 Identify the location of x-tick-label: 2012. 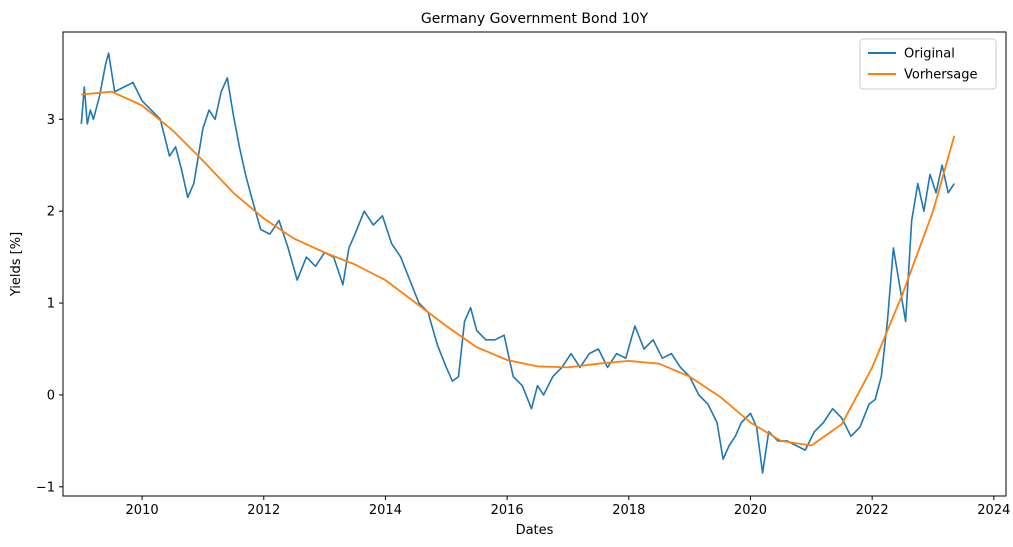
(263, 510).